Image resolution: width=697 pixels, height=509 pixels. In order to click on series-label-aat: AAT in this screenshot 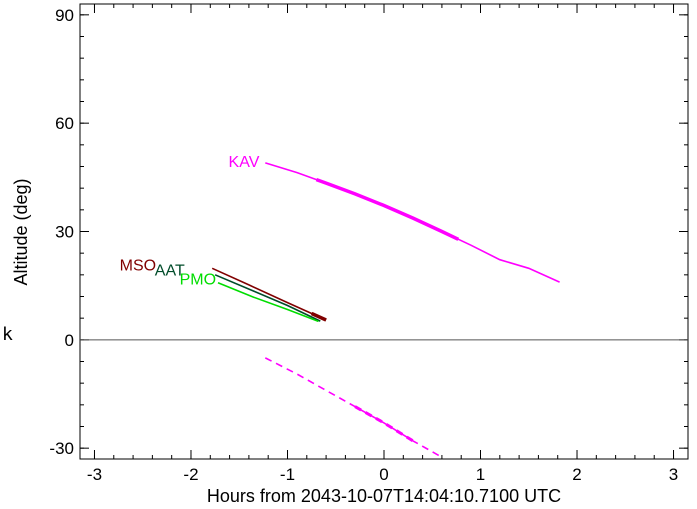, I will do `click(170, 270)`.